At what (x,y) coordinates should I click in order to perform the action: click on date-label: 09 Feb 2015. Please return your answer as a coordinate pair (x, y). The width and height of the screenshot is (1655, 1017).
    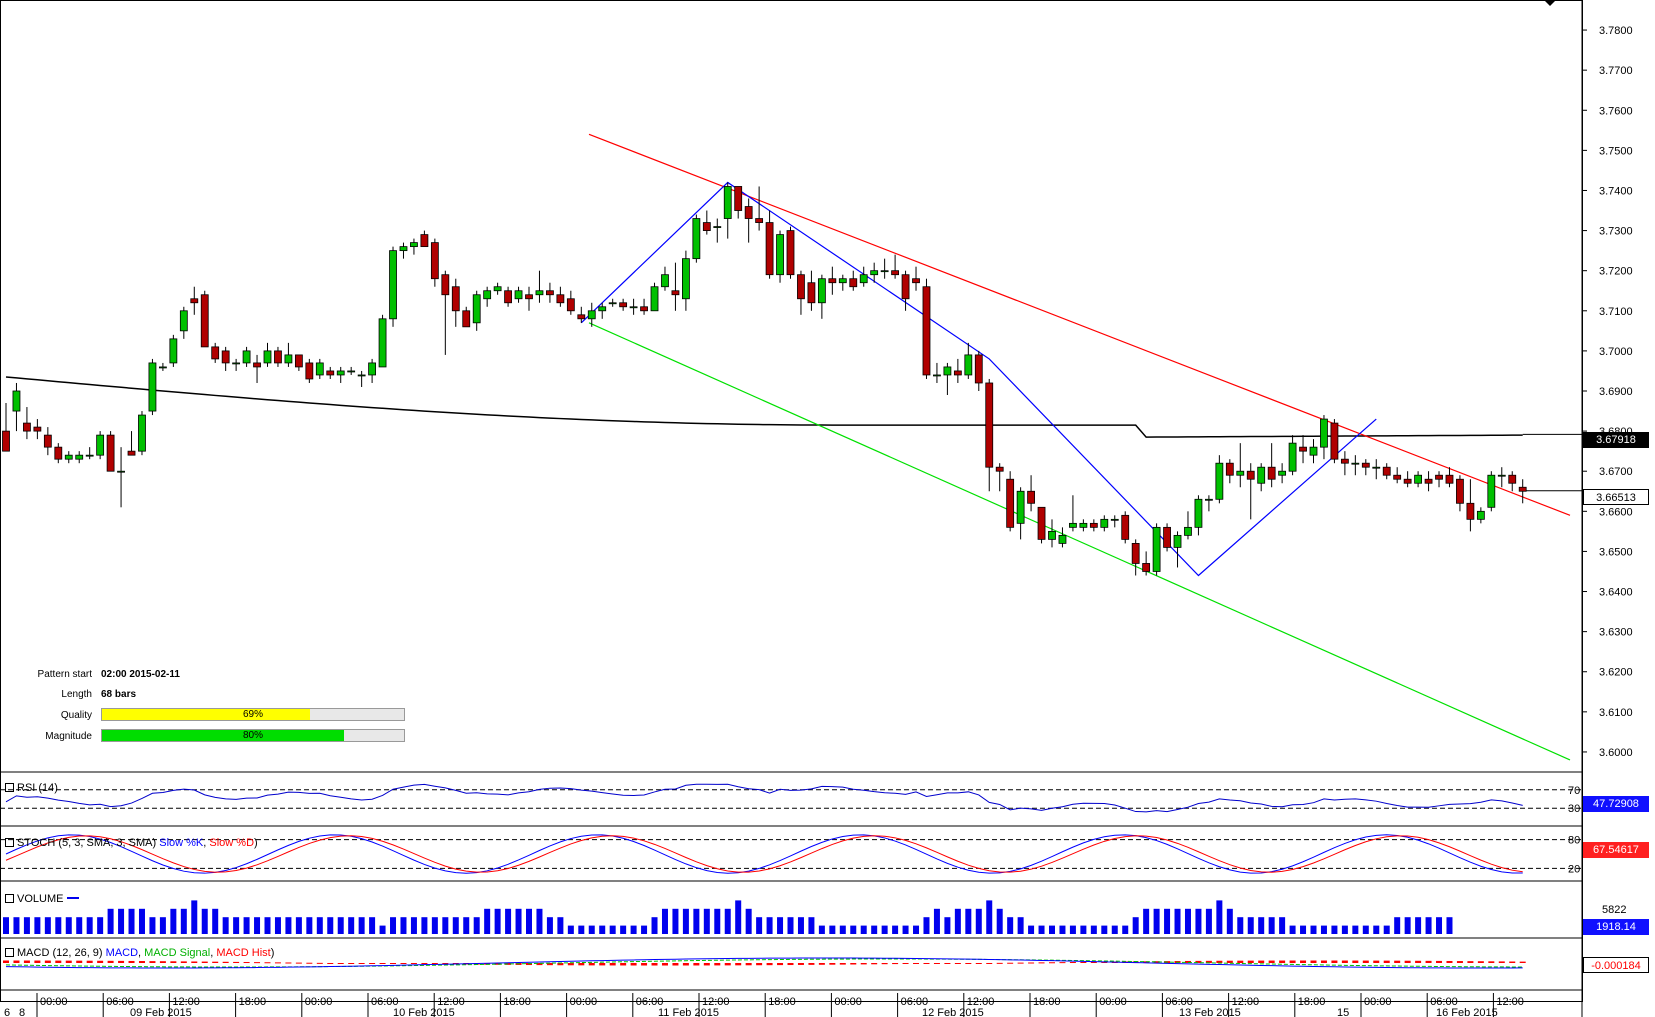
    Looking at the image, I should click on (161, 1012).